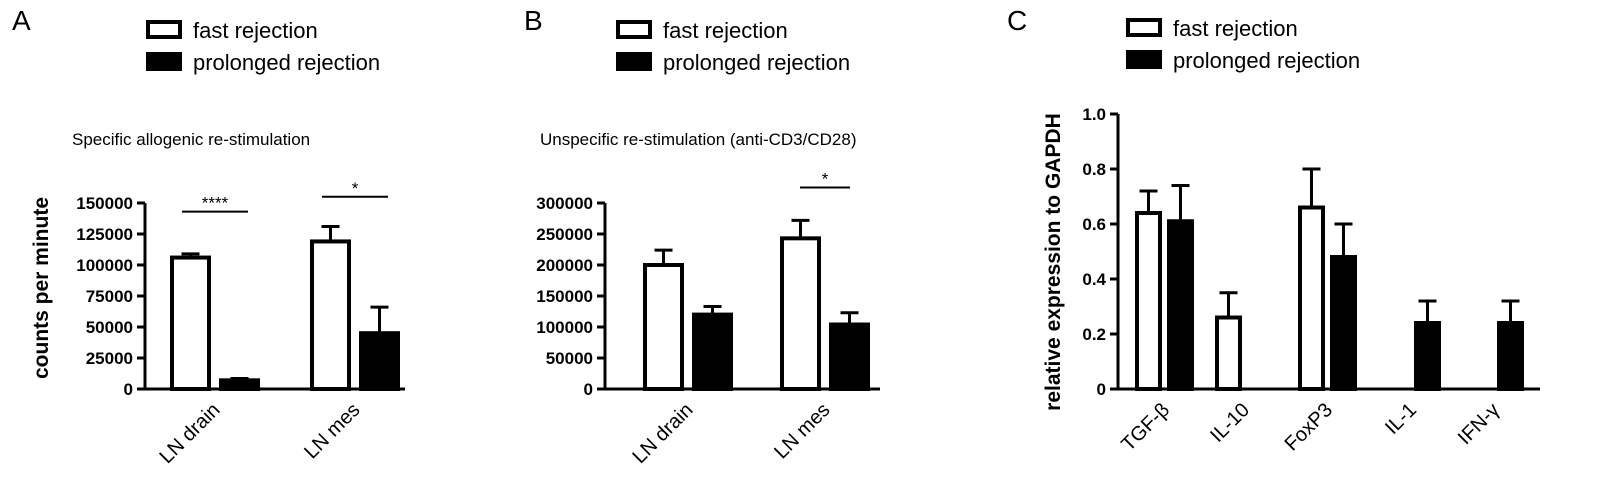 This screenshot has width=1600, height=494. What do you see at coordinates (564, 203) in the screenshot?
I see `y-tick-label: 300000` at bounding box center [564, 203].